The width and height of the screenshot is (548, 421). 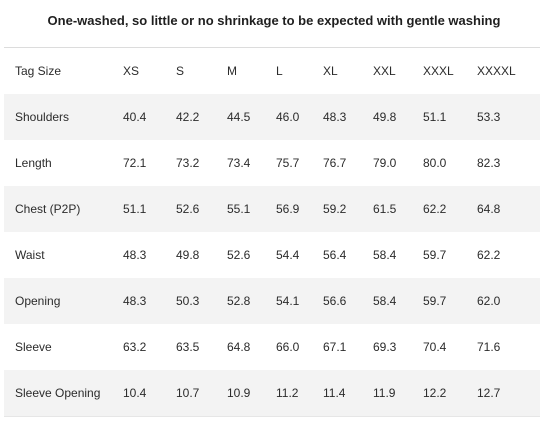 I want to click on header-cell-size-xl: XL, so click(x=330, y=71).